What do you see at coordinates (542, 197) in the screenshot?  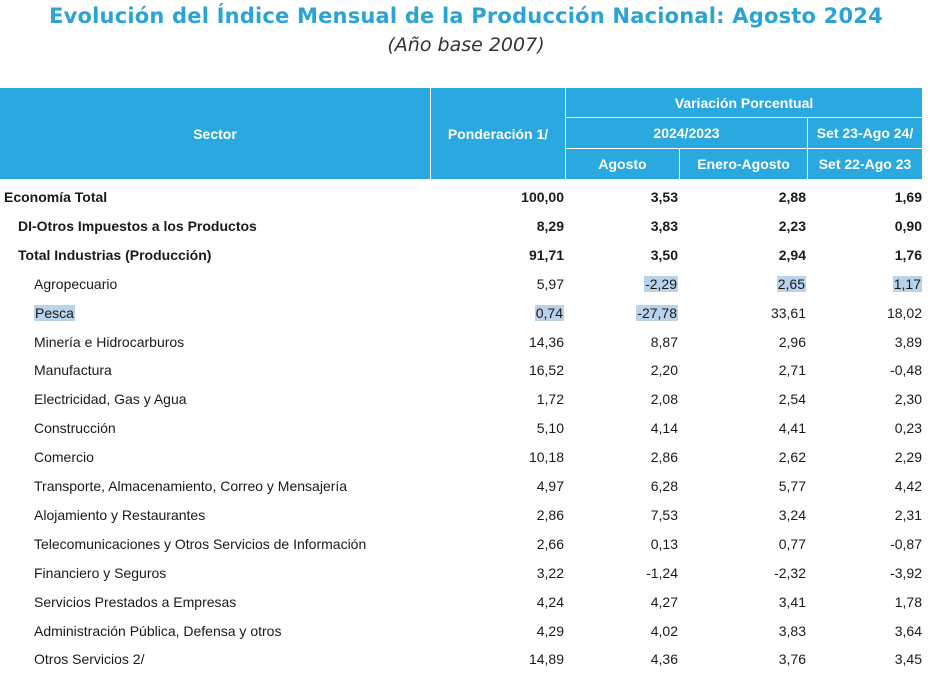 I see `ponderacion-cell-text: 100,00` at bounding box center [542, 197].